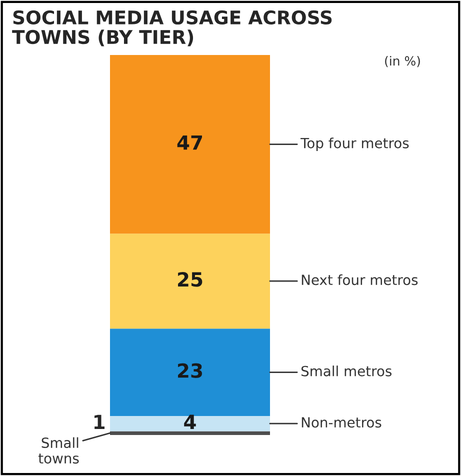  What do you see at coordinates (346, 371) in the screenshot?
I see `text: Small metros` at bounding box center [346, 371].